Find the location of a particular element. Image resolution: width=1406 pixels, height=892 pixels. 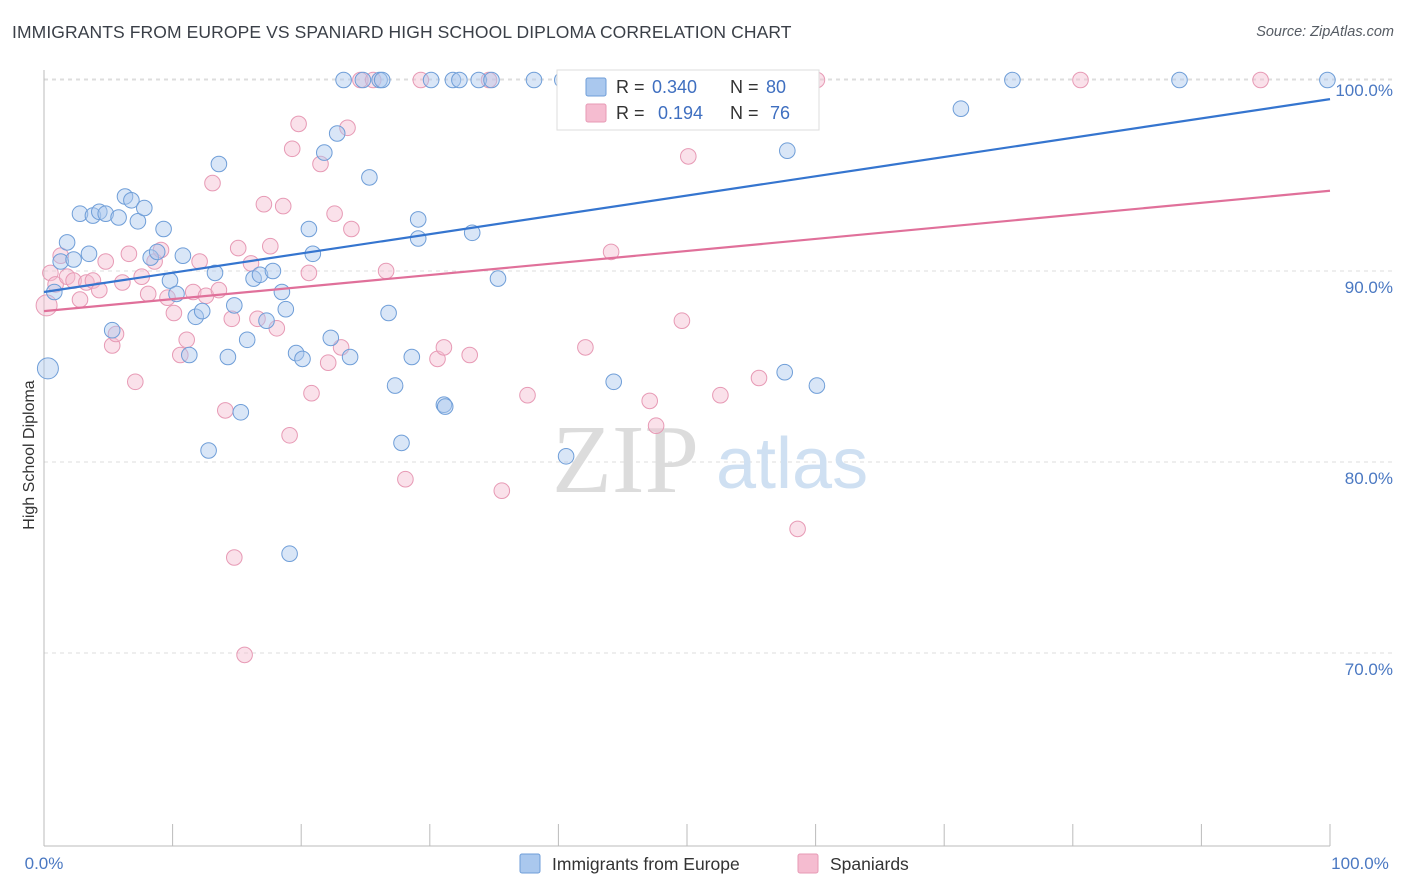

stat-r-value-2: 0.194 is located at coordinates (680, 113).